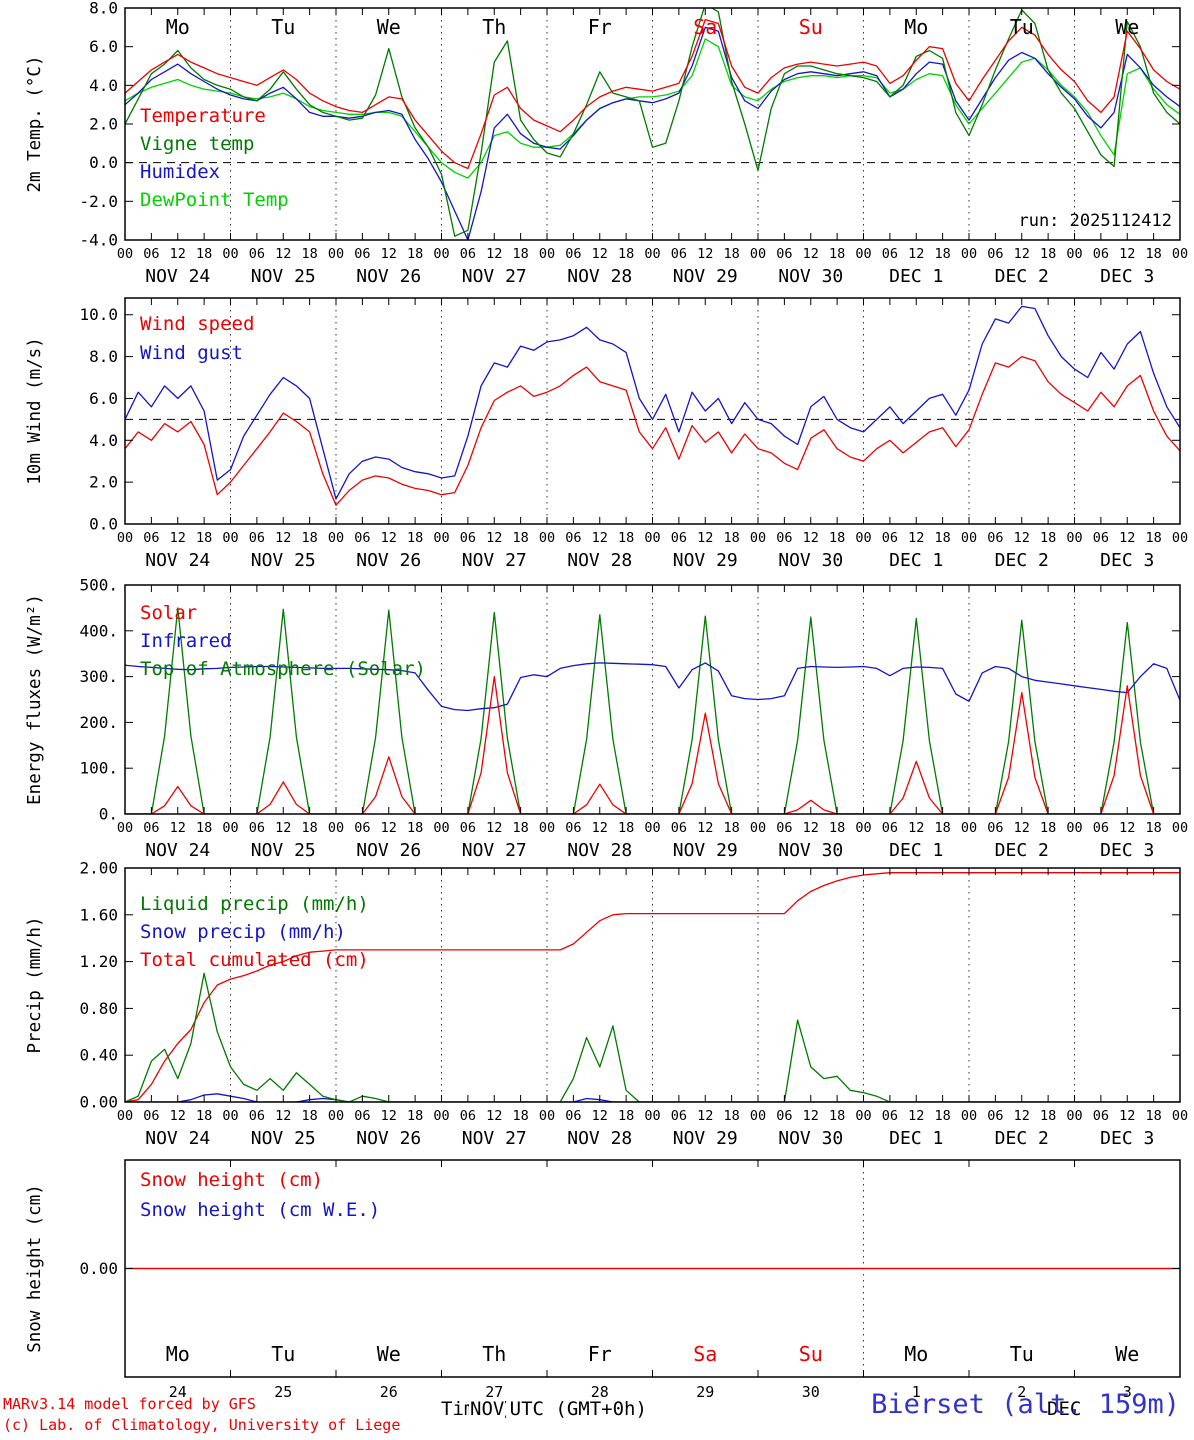 This screenshot has height=1440, width=1194. I want to click on legend-label: Wind speed, so click(197, 324).